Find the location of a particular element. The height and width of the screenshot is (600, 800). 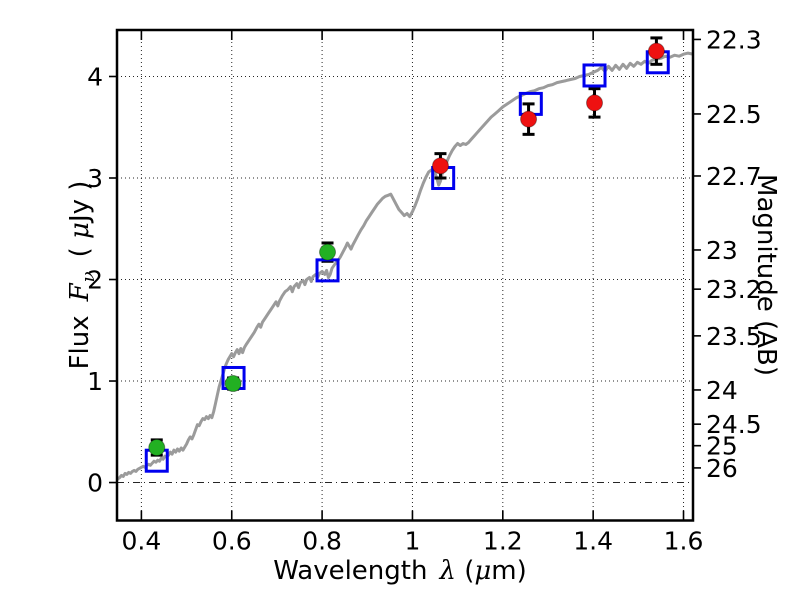

magnitude-tick-label: 24.5 is located at coordinates (734, 424).